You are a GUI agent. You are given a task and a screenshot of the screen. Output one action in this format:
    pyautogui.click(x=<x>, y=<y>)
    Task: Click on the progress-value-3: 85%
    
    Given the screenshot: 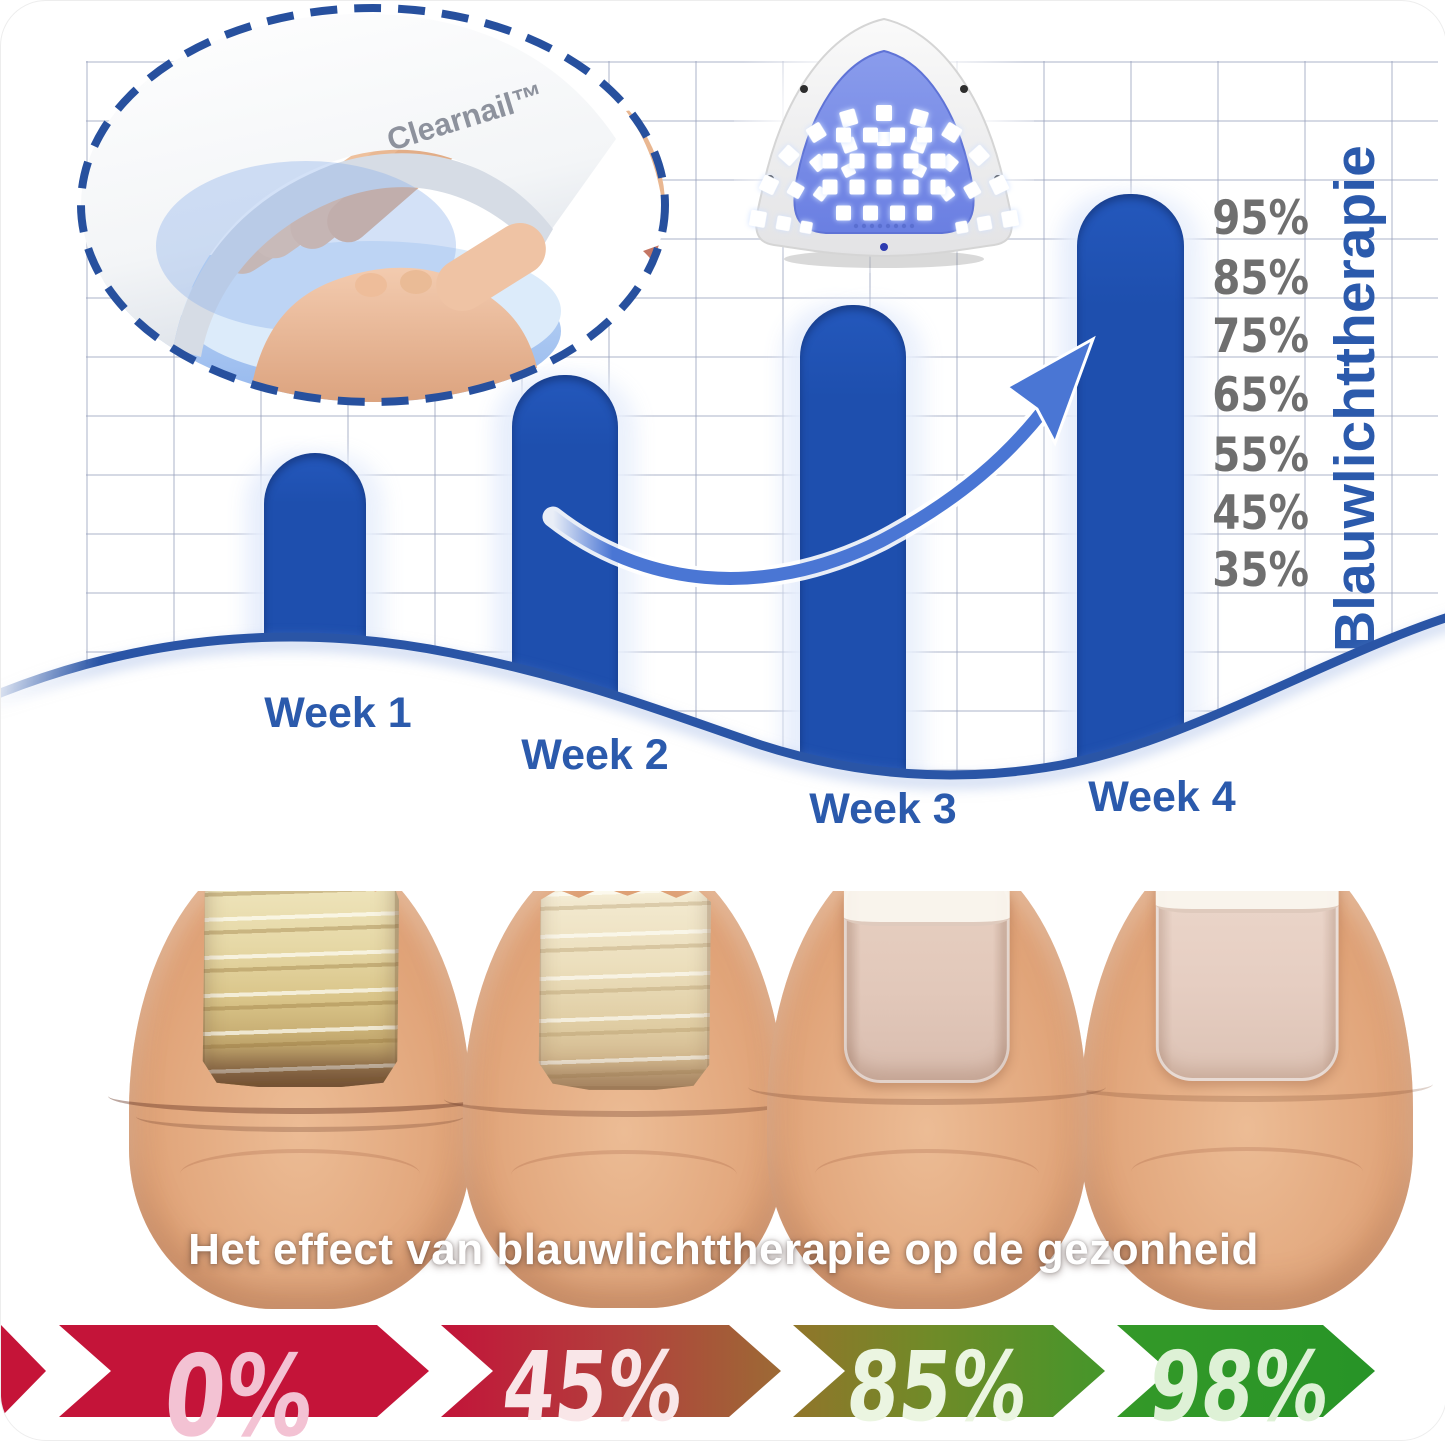 What is the action you would take?
    pyautogui.click(x=937, y=1386)
    